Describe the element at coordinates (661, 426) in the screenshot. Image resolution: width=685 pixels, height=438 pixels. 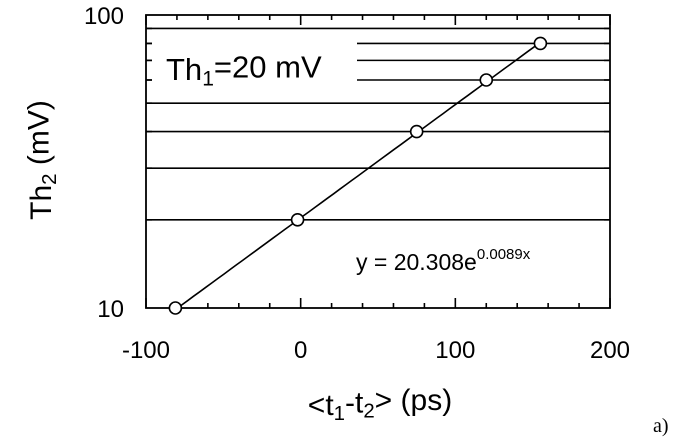
I see `panel-label: a)` at that location.